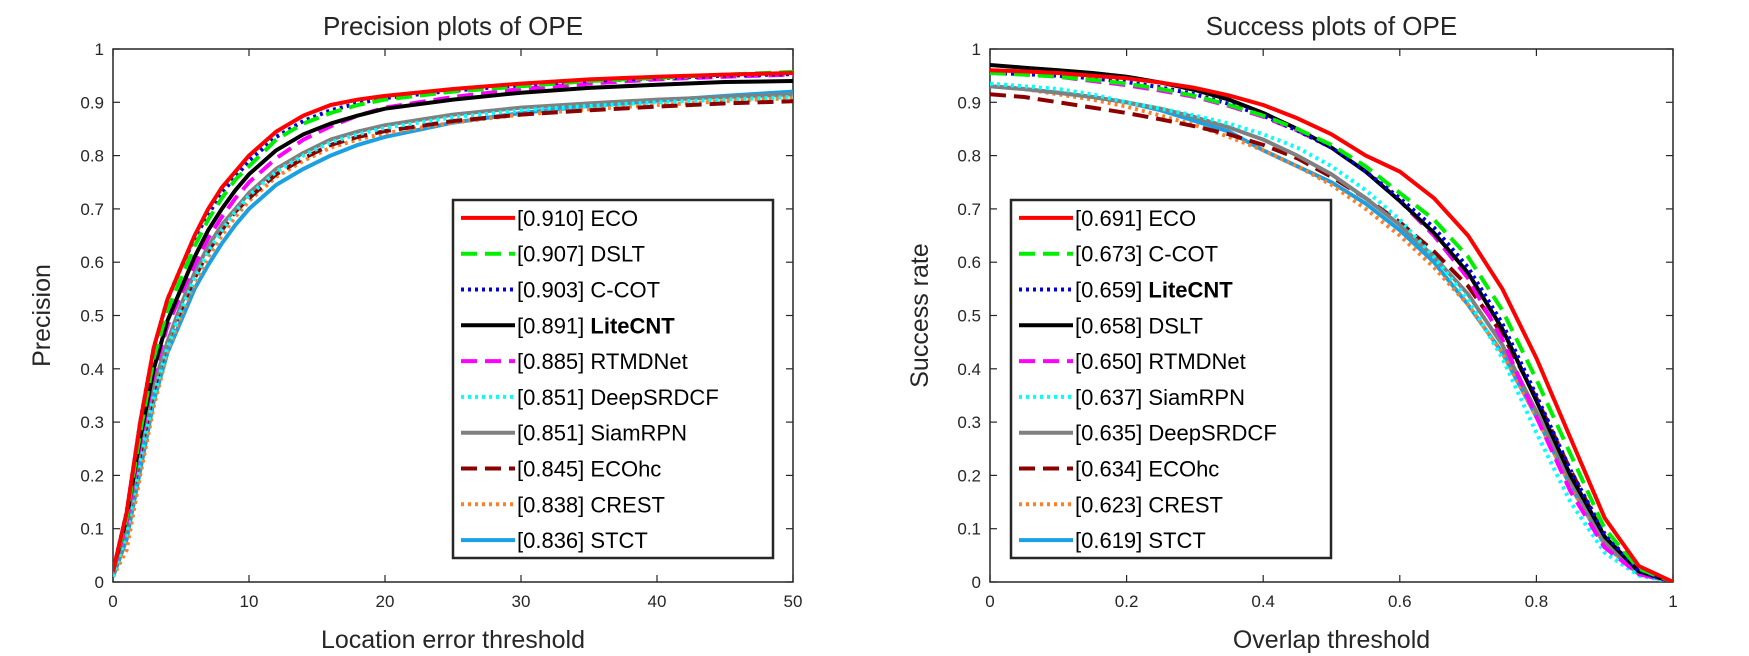 The width and height of the screenshot is (1749, 656). Describe the element at coordinates (657, 601) in the screenshot. I see `x-tick-label: 40` at that location.